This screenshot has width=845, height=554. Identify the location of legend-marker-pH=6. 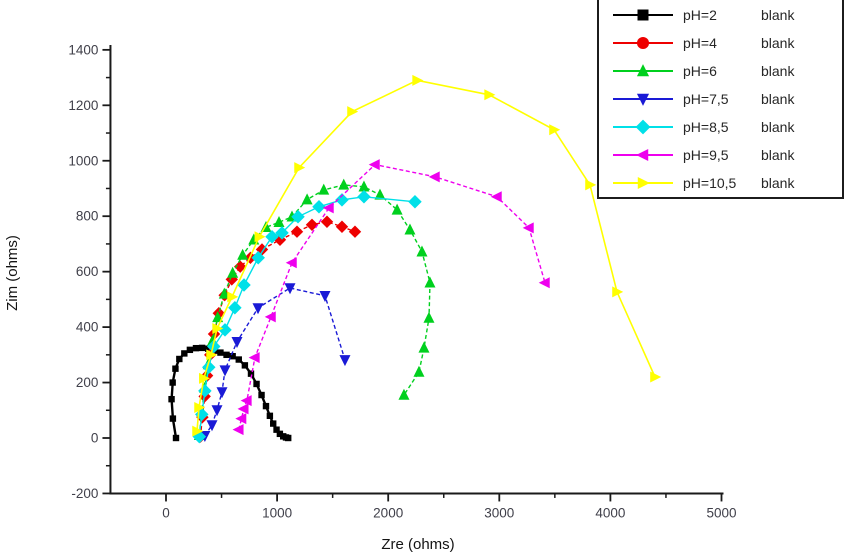
(643, 70).